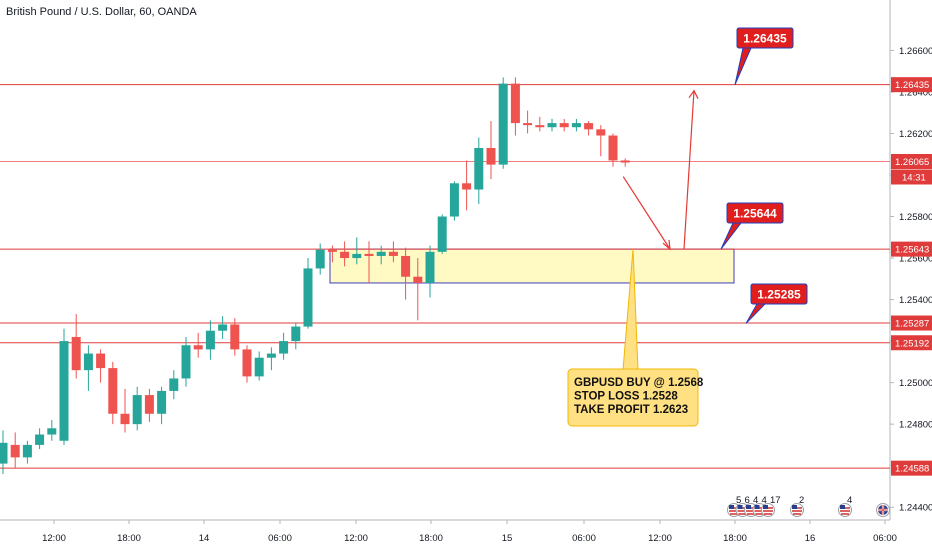  I want to click on price-tick-label: 1.26400, so click(915, 92).